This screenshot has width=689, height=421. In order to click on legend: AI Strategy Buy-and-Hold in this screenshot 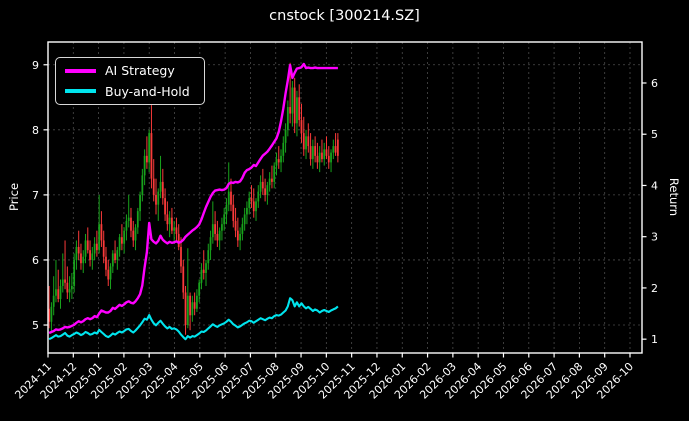, I will do `click(130, 81)`.